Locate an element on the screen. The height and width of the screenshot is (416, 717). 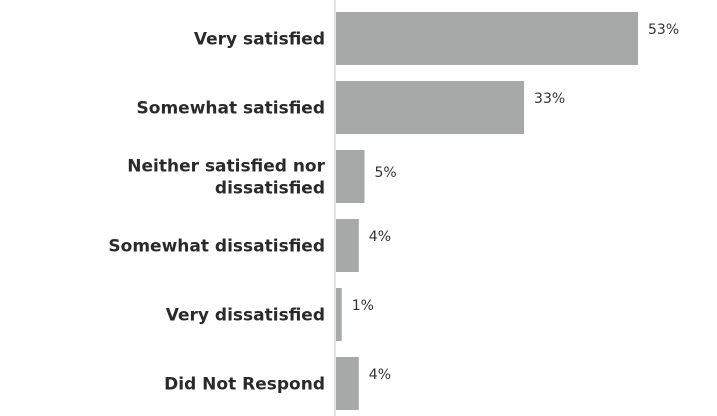
category-label-line: Very dissatisfied is located at coordinates (245, 316).